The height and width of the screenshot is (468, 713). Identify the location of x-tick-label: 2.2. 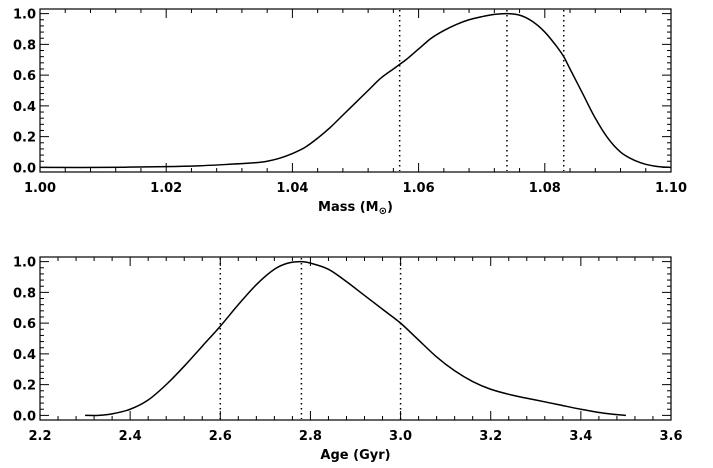
(39, 436).